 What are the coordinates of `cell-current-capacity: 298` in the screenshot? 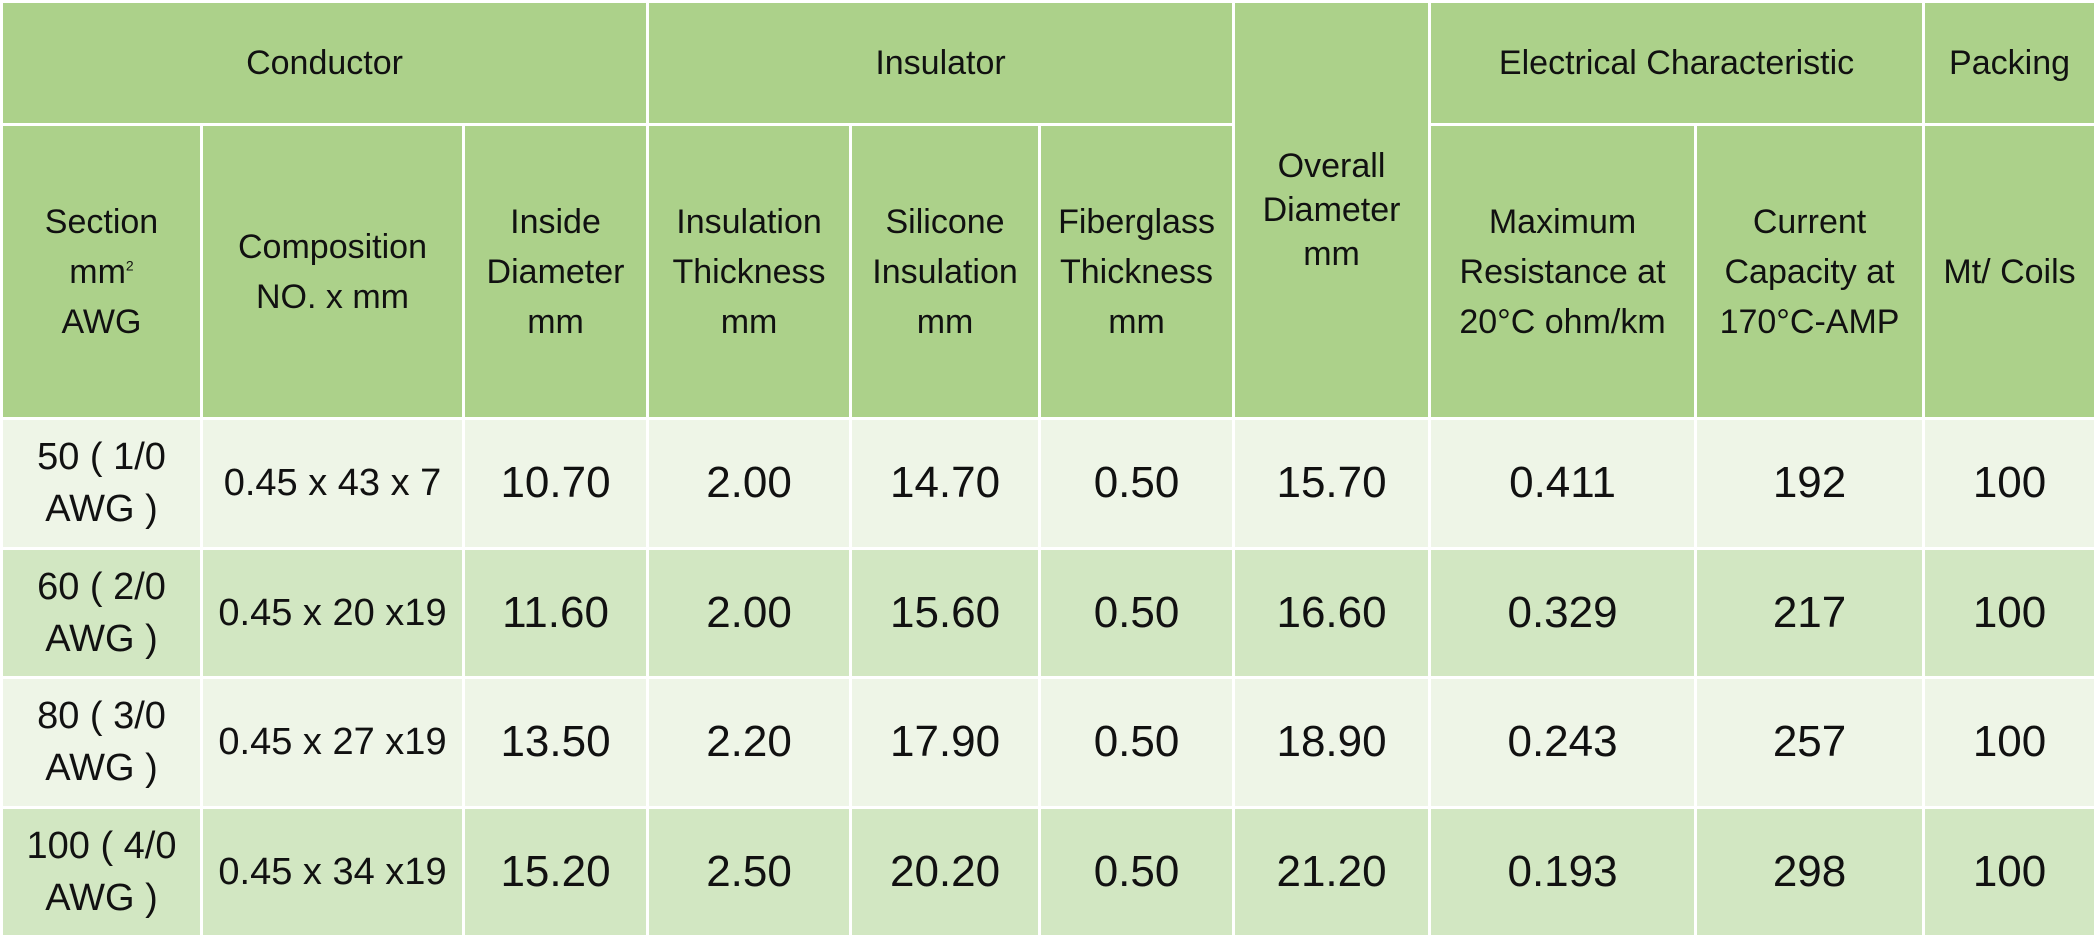 It's located at (1810, 872).